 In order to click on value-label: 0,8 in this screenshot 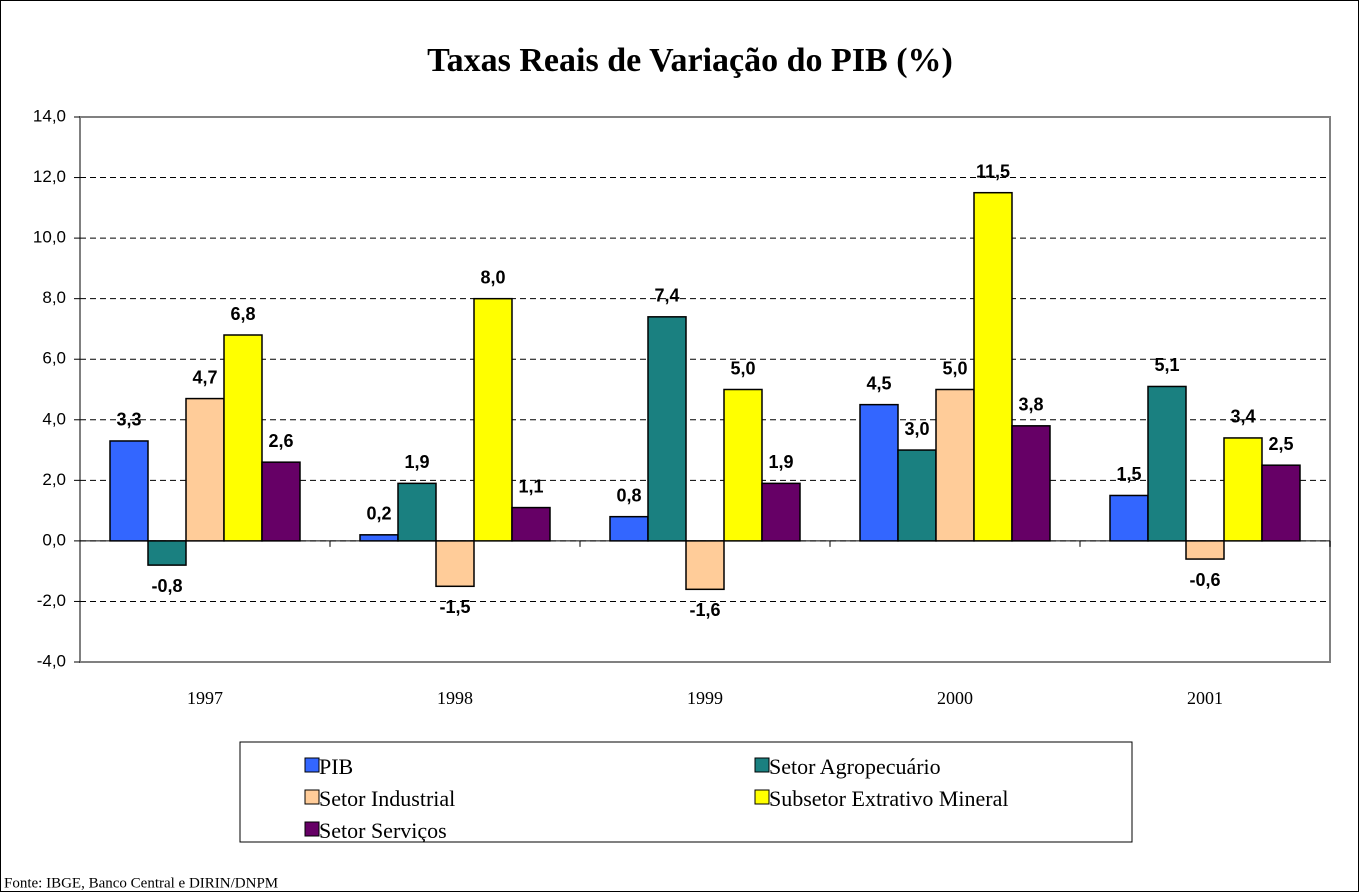, I will do `click(628, 495)`.